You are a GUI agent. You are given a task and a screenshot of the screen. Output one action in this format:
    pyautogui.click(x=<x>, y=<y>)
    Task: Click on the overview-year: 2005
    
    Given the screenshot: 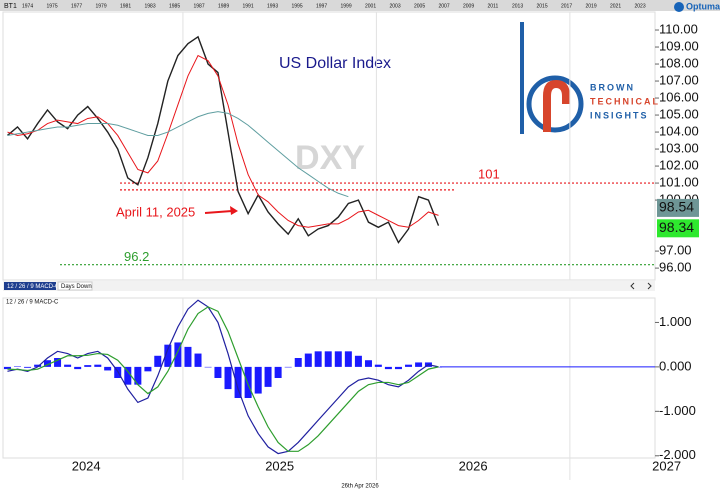 What is the action you would take?
    pyautogui.click(x=419, y=6)
    